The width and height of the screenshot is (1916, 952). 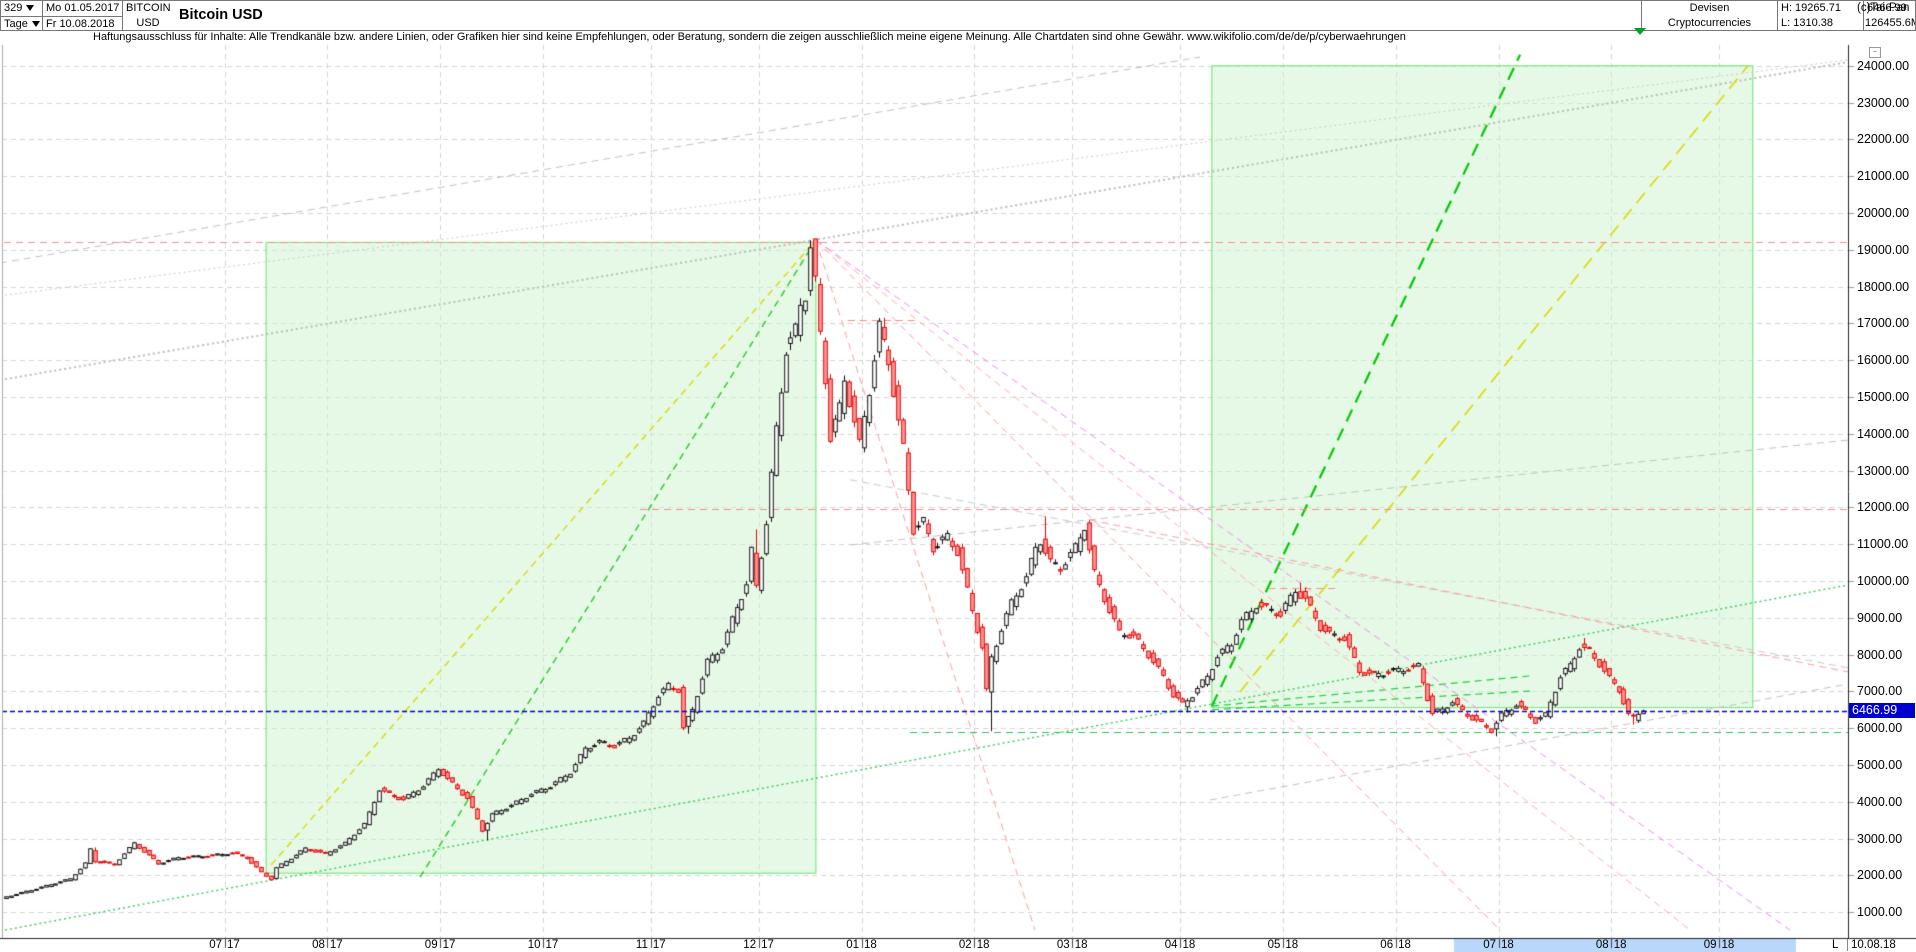 What do you see at coordinates (1880, 912) in the screenshot?
I see `y-axis-label: 1000.00` at bounding box center [1880, 912].